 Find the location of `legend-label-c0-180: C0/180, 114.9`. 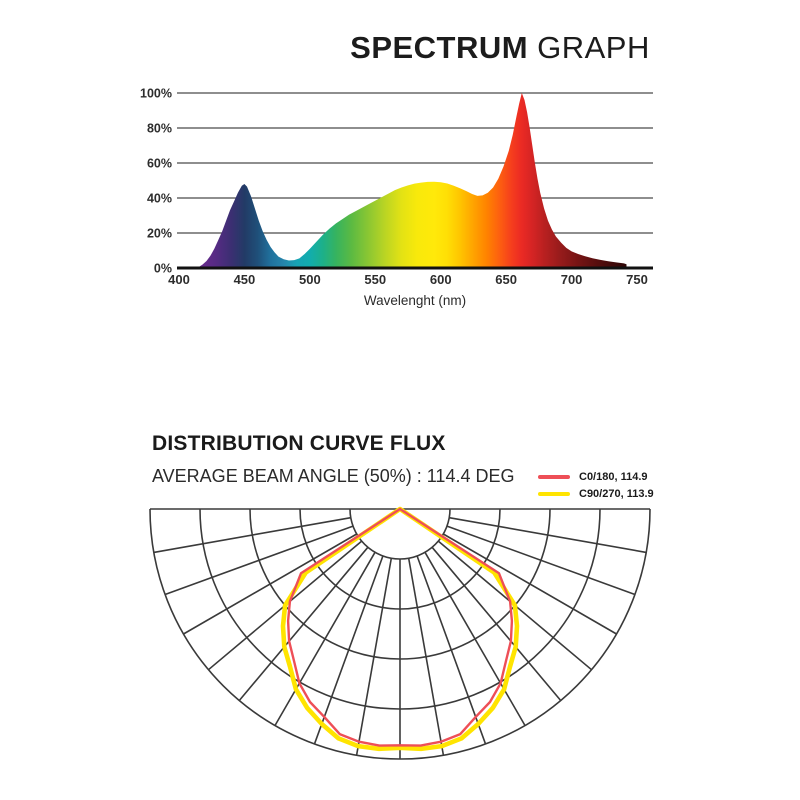

legend-label-c0-180: C0/180, 114.9 is located at coordinates (613, 476).